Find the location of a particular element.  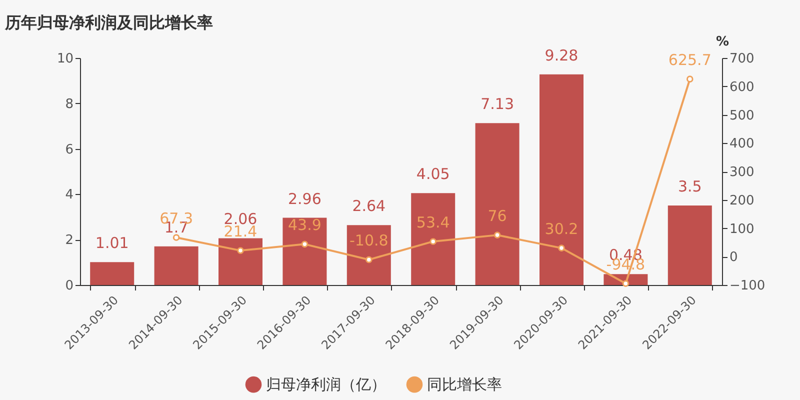

y2-tick-label: 400 is located at coordinates (742, 144).